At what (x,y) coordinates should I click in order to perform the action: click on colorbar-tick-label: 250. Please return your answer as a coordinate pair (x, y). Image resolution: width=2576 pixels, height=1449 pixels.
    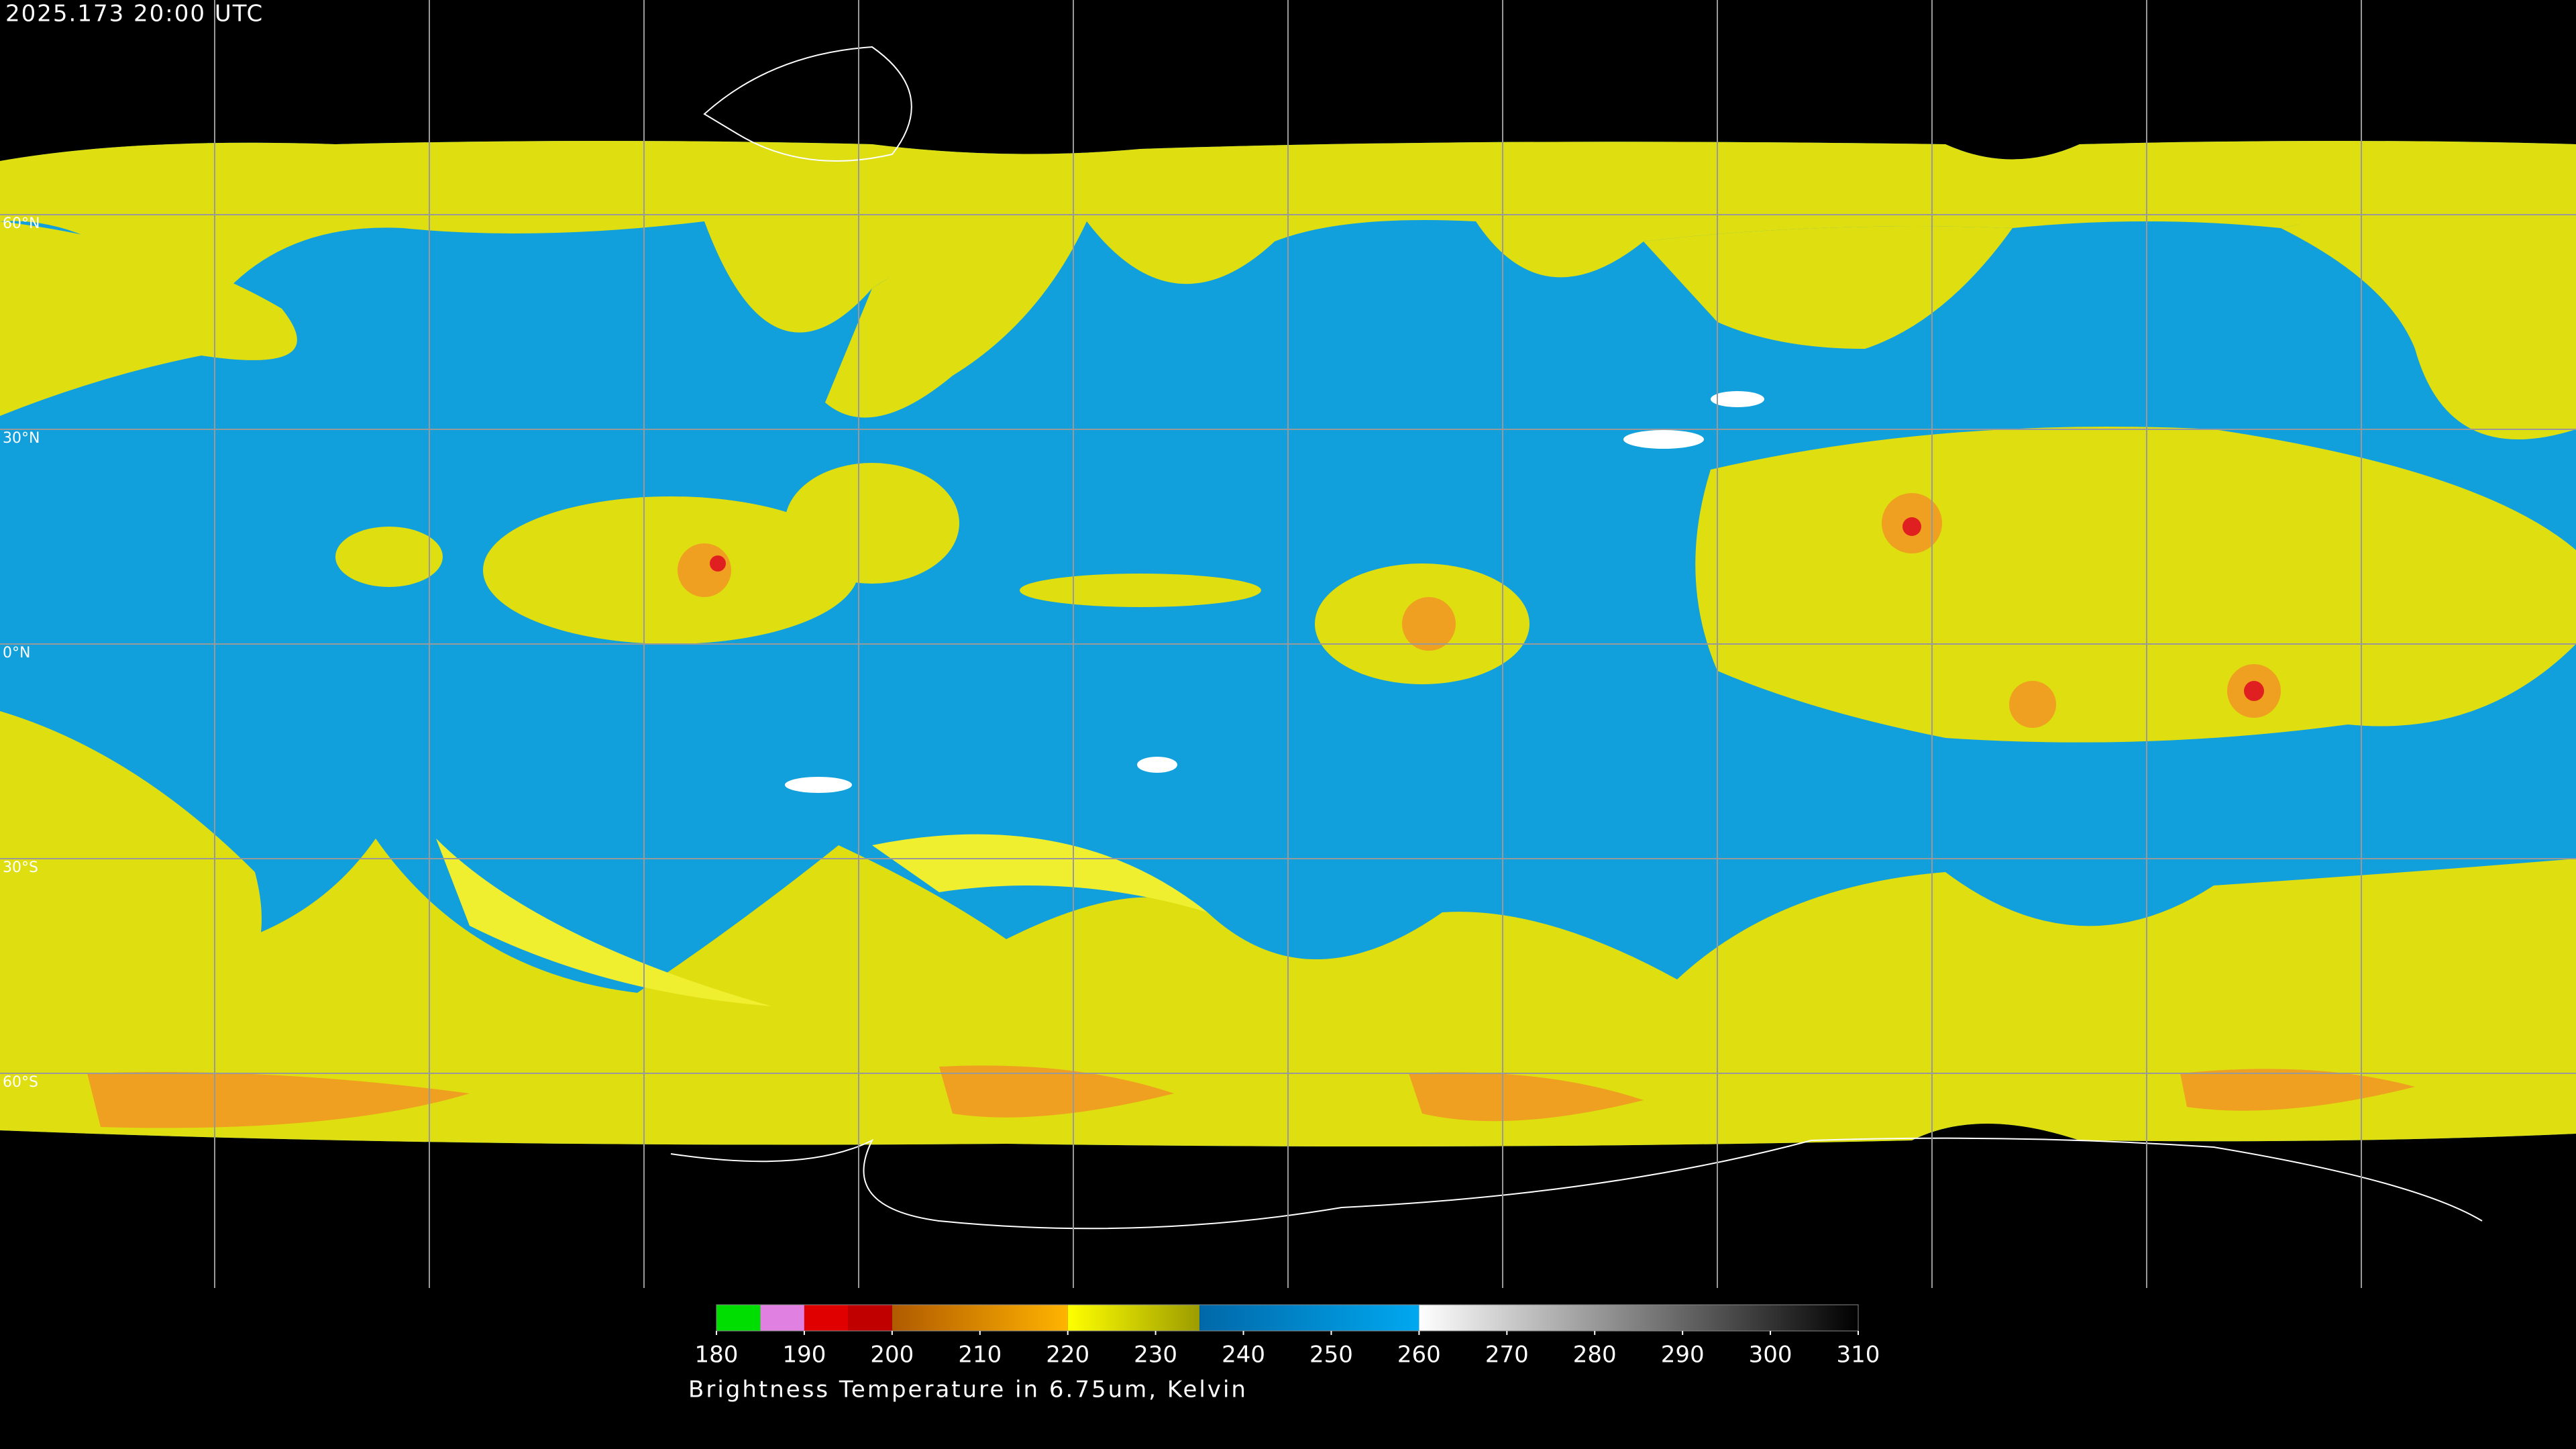
    Looking at the image, I should click on (1331, 1355).